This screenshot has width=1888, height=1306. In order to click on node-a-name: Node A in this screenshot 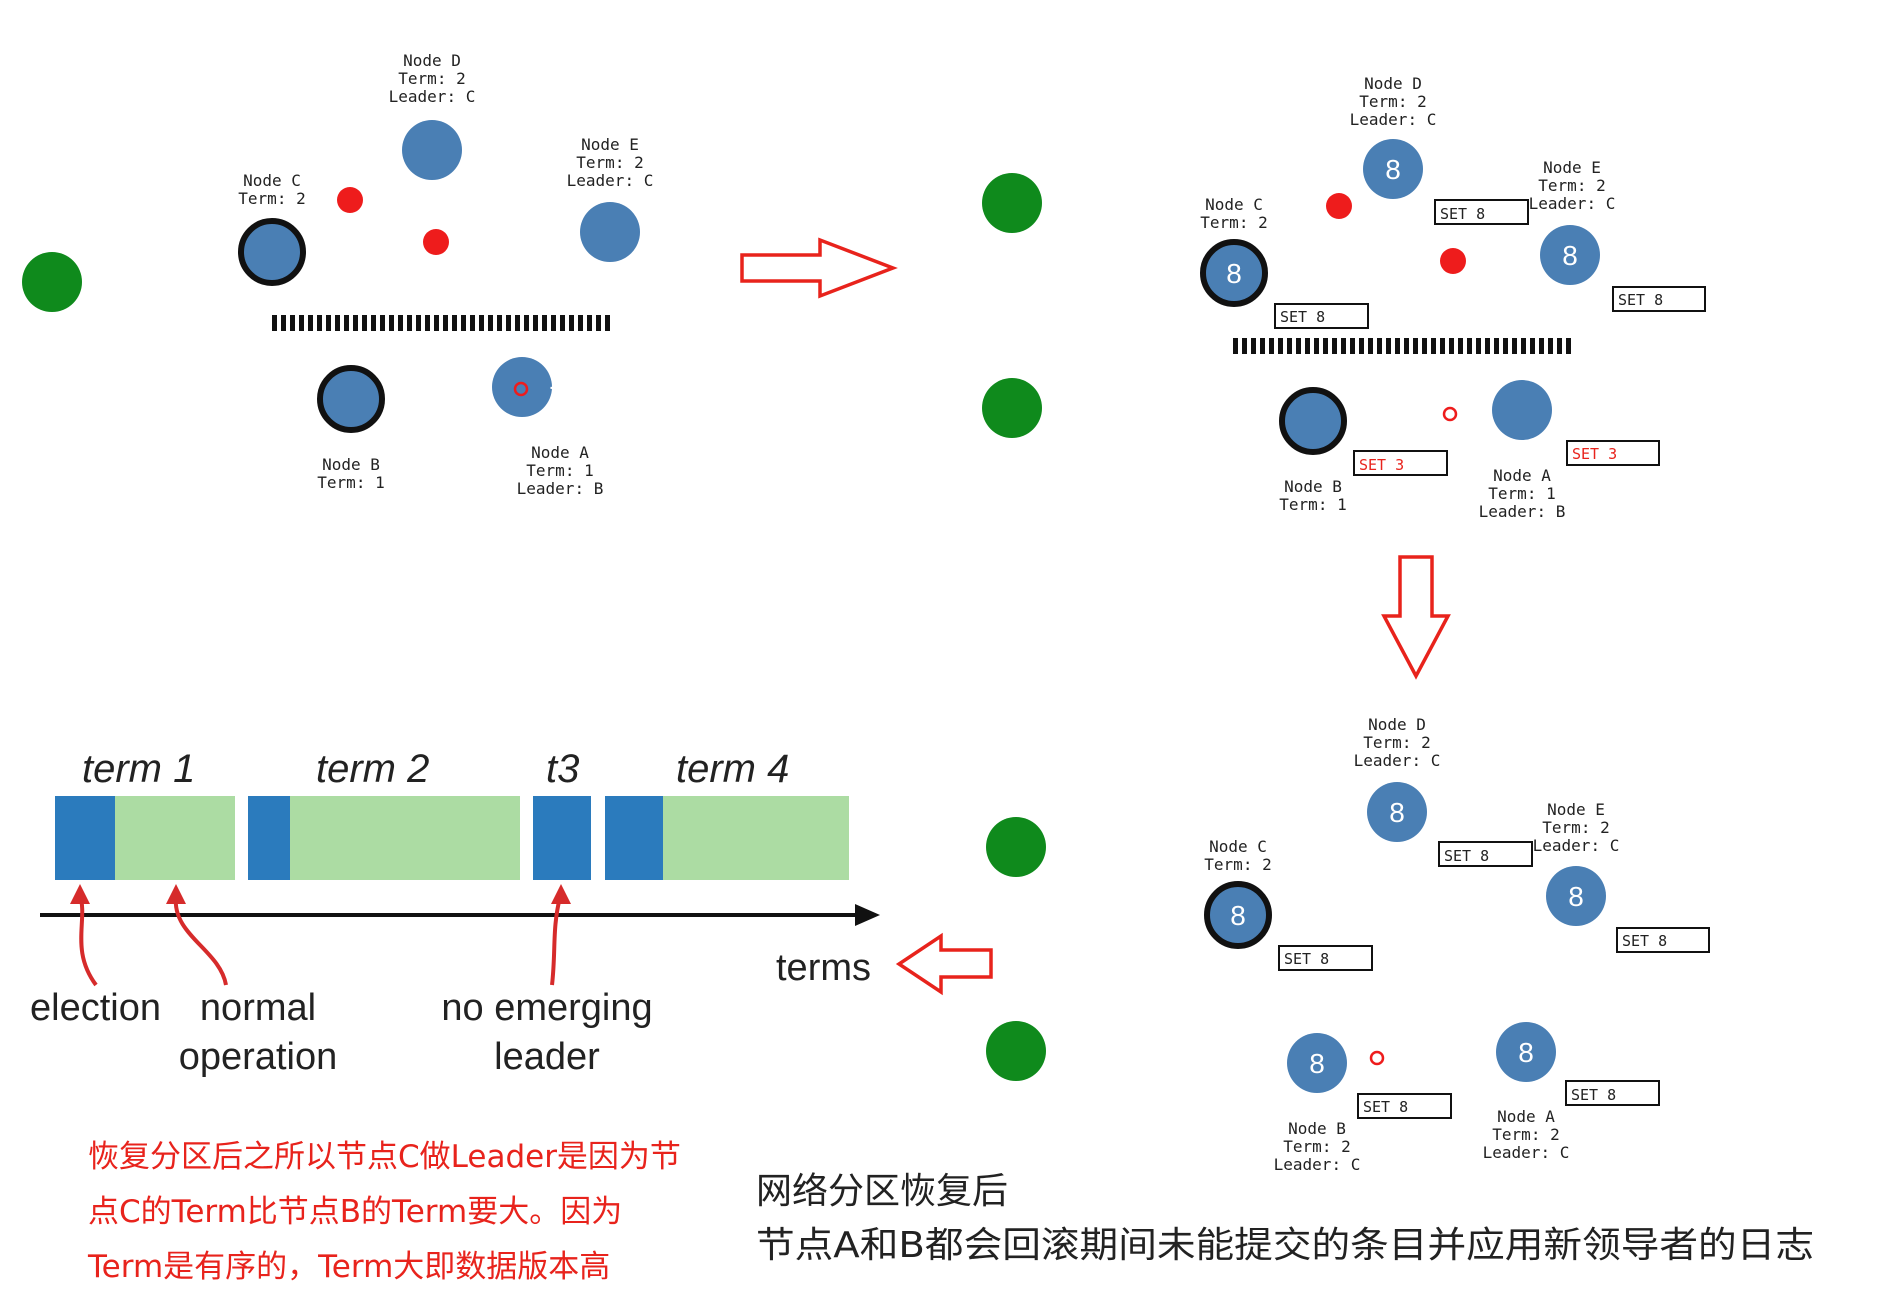, I will do `click(560, 452)`.